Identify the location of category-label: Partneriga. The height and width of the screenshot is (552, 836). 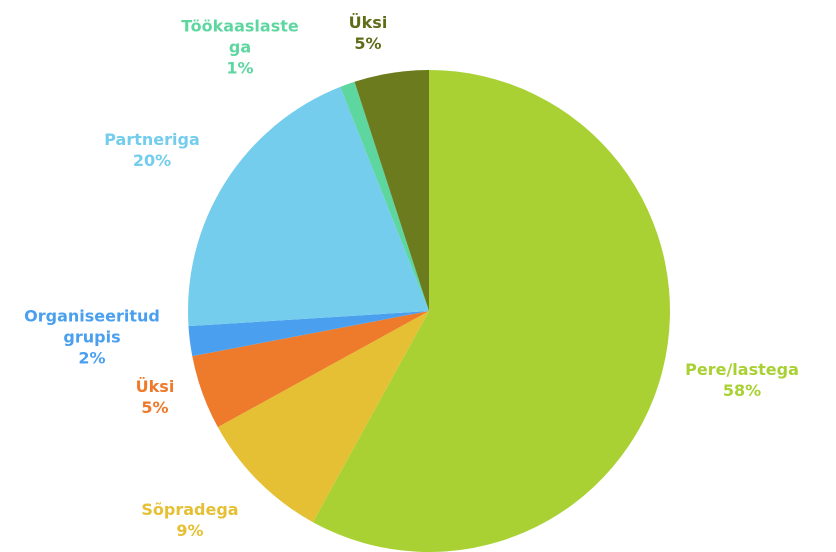
(152, 139).